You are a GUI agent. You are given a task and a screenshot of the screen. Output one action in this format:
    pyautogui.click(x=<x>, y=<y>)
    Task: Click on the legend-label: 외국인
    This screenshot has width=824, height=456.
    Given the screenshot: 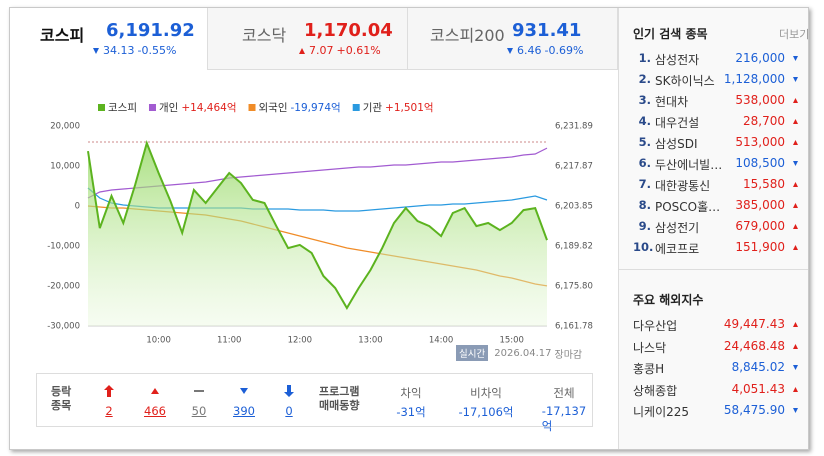 What is the action you would take?
    pyautogui.click(x=273, y=108)
    